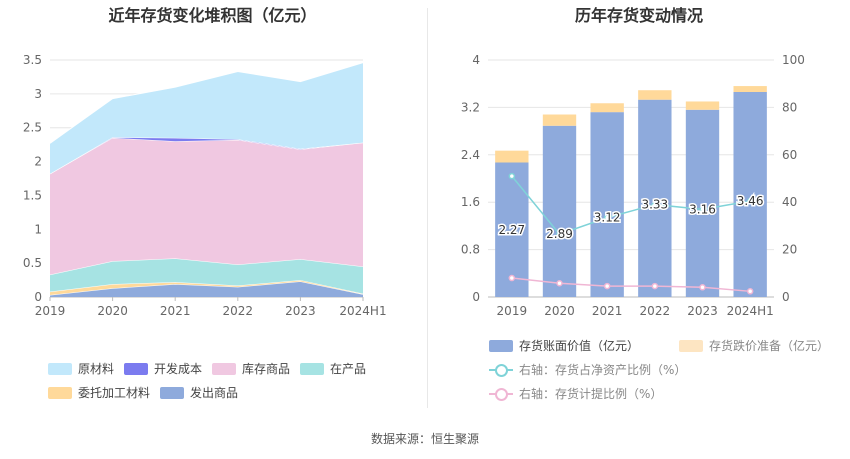  What do you see at coordinates (793, 60) in the screenshot?
I see `y2-tick-label: 100` at bounding box center [793, 60].